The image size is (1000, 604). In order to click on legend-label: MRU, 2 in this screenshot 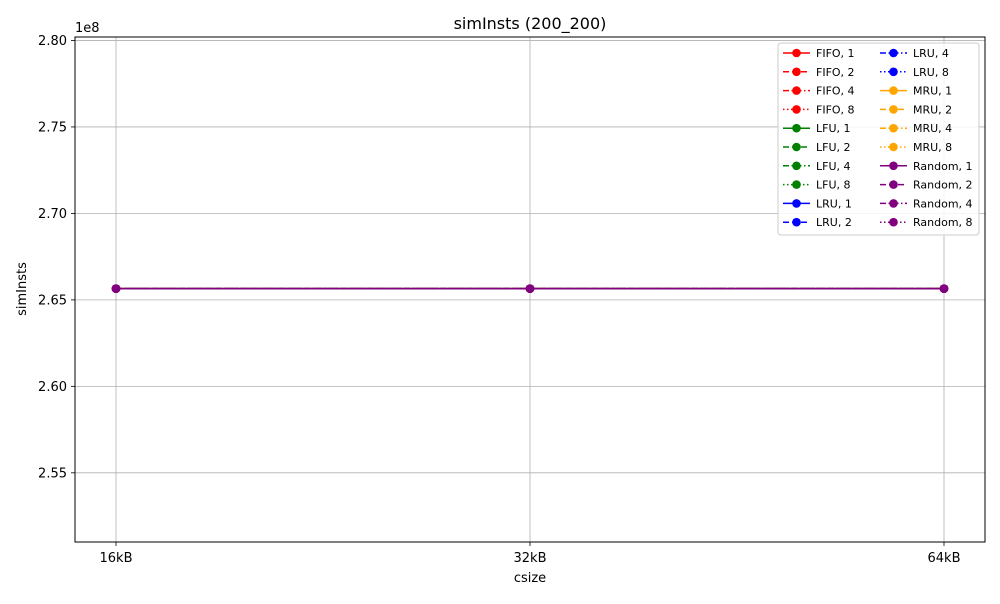, I will do `click(932, 109)`.